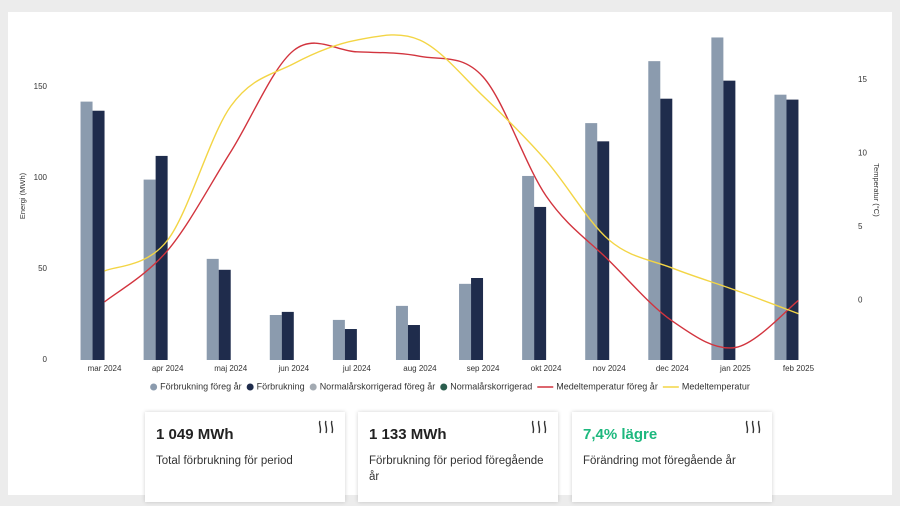  I want to click on x-tick-label: nov 2024, so click(609, 368).